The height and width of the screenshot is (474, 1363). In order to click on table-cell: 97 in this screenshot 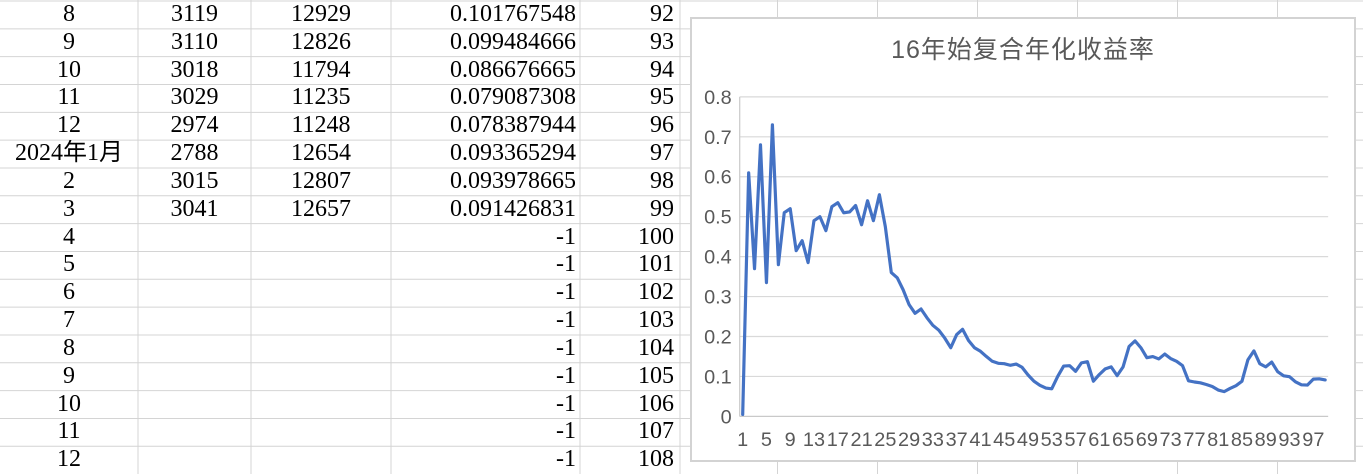, I will do `click(662, 153)`.